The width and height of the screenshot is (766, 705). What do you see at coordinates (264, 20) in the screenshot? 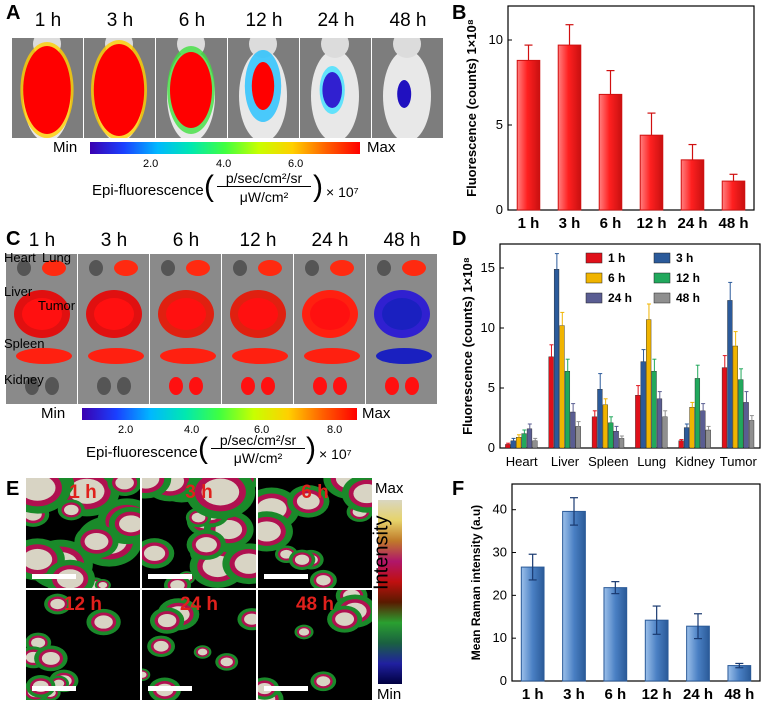
I see `panel-a-time-label: 12 h` at bounding box center [264, 20].